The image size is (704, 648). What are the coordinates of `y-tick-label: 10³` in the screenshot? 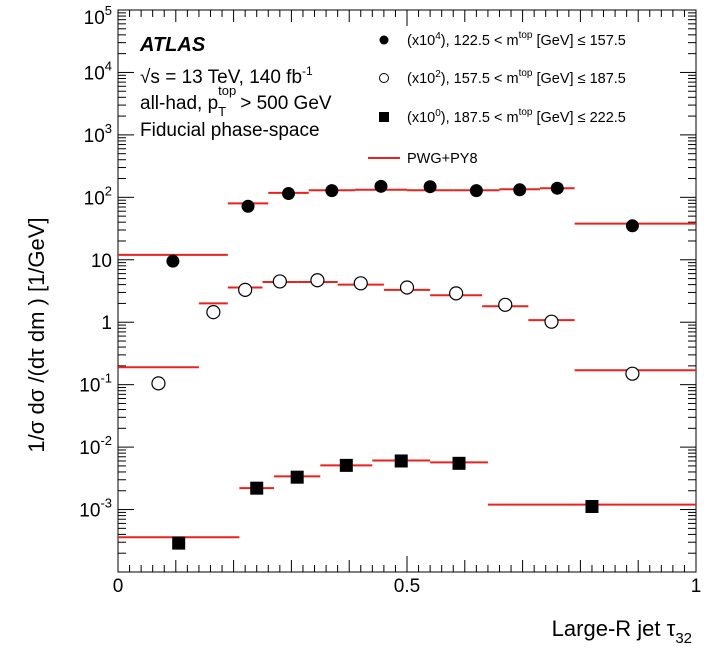 It's located at (98, 134).